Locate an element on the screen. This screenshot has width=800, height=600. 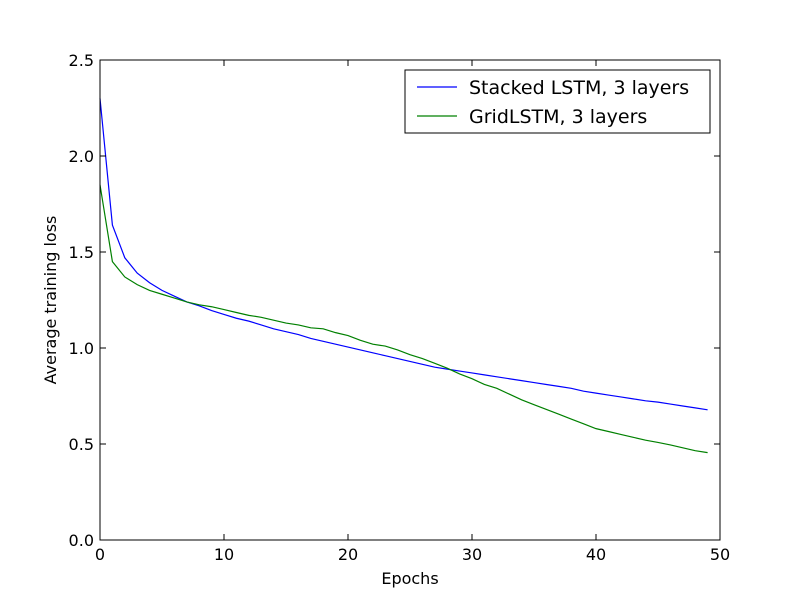
y-tick-label: 2.0 is located at coordinates (81, 156).